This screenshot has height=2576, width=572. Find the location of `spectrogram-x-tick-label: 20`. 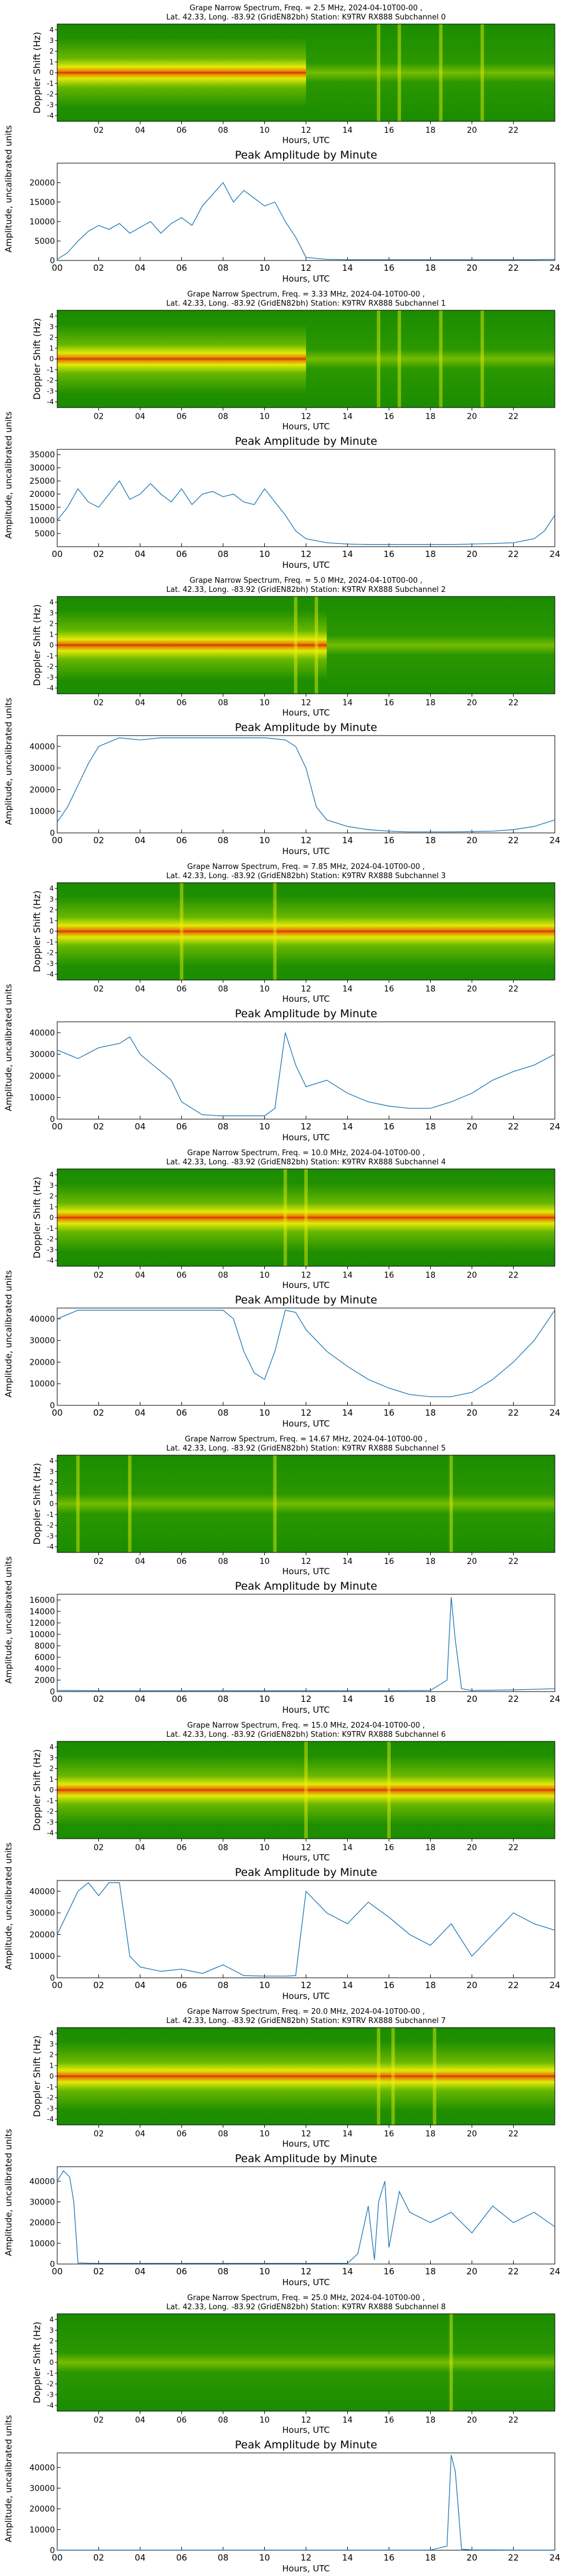

spectrogram-x-tick-label: 20 is located at coordinates (472, 2134).